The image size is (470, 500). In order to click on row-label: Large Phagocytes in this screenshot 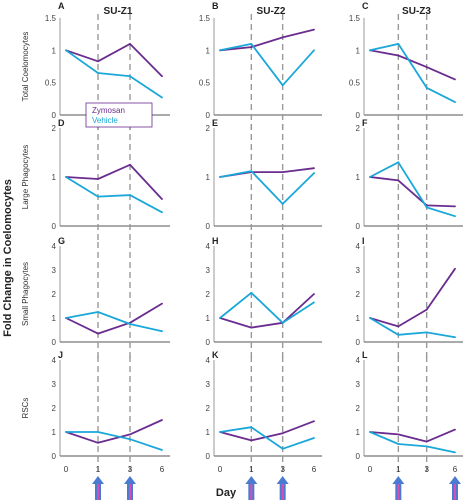, I will do `click(25, 177)`.